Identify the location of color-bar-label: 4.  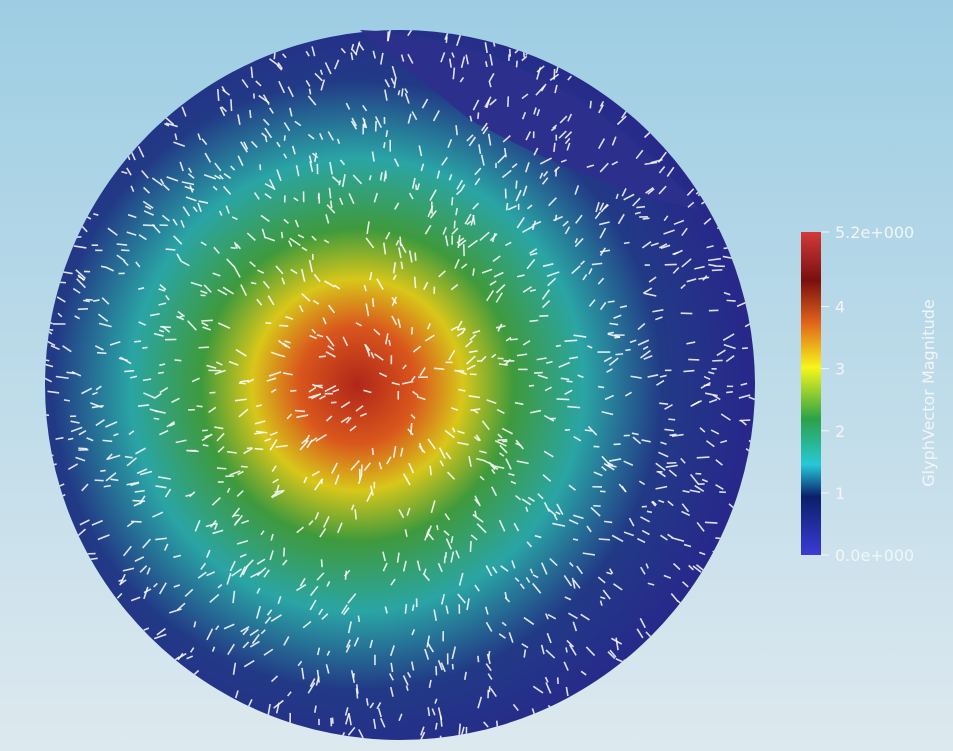
(840, 307).